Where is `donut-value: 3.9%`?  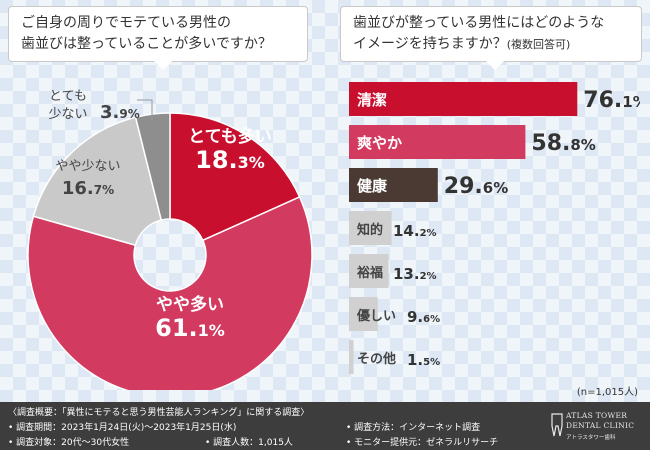 donut-value: 3.9% is located at coordinates (120, 112).